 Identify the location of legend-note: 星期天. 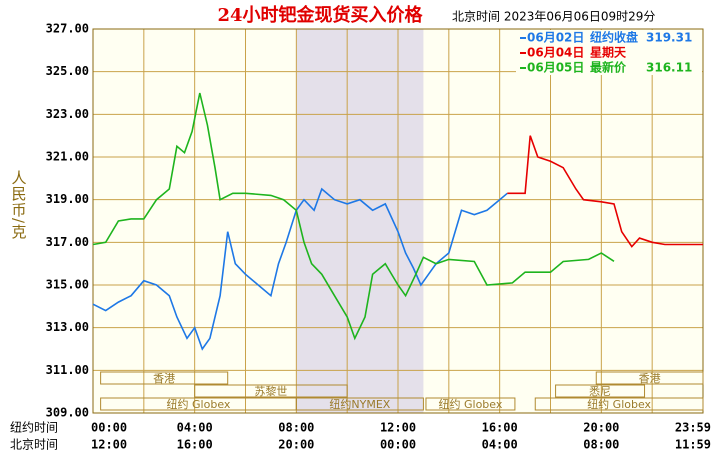
(608, 52).